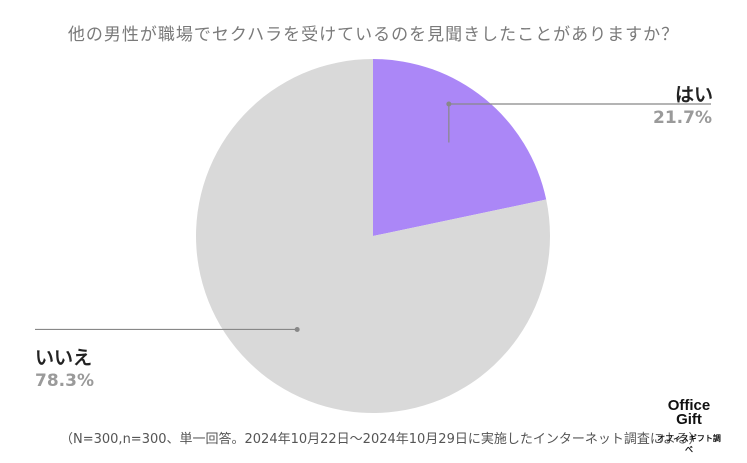  What do you see at coordinates (694, 95) in the screenshot?
I see `slice-label-yes: はい` at bounding box center [694, 95].